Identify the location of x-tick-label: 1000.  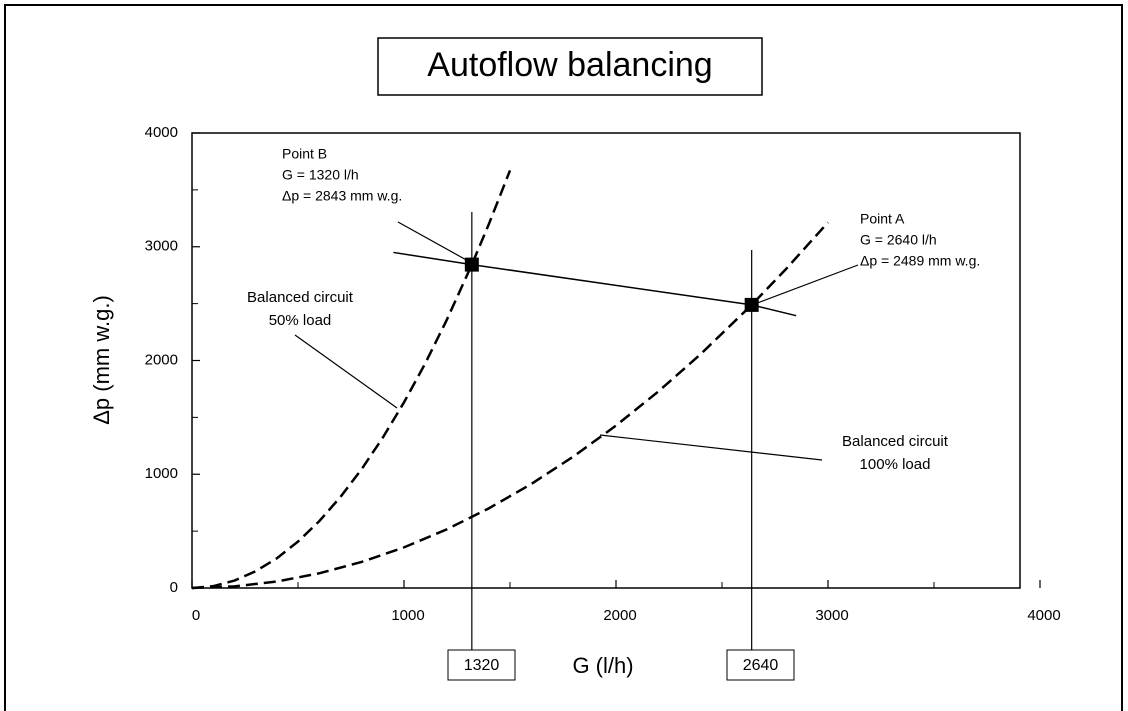
(407, 615).